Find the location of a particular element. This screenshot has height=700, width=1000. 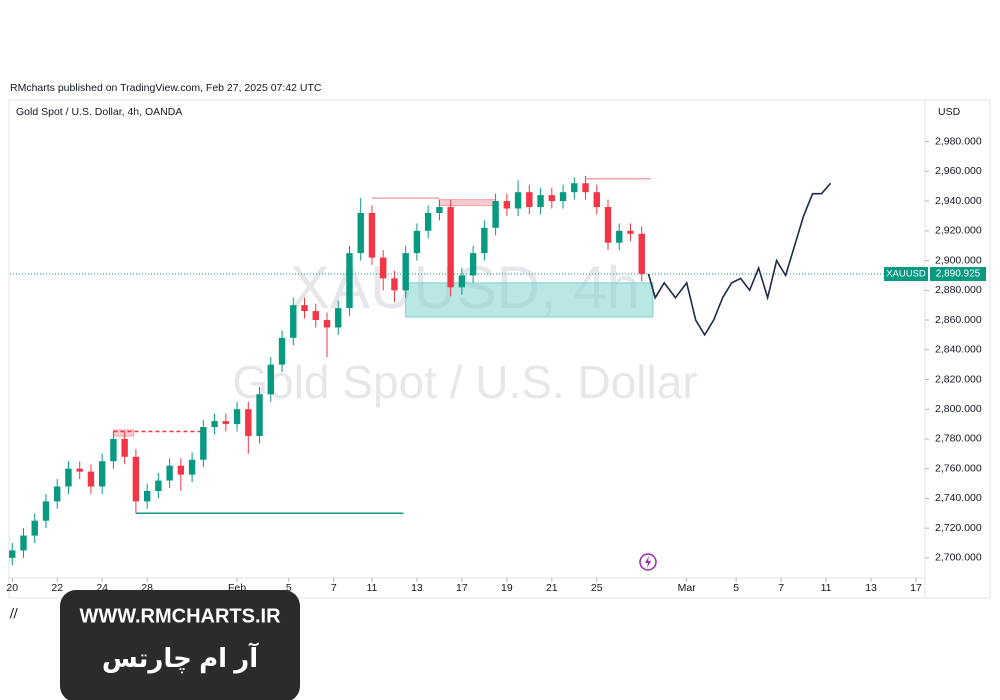

y-tick-label: 2,700.000 is located at coordinates (958, 558).